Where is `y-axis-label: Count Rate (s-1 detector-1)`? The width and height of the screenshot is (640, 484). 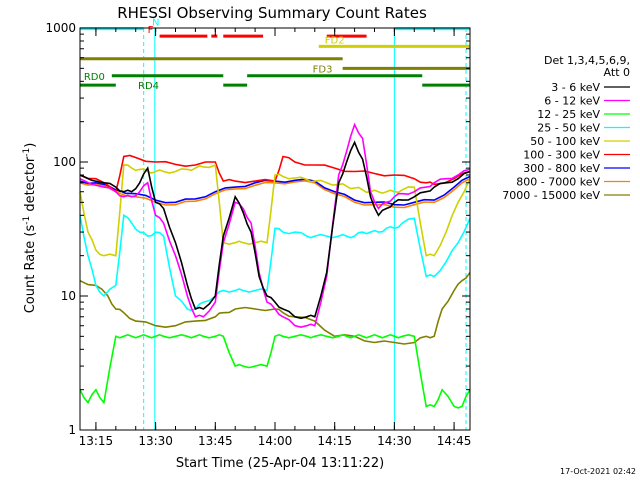
y-axis-label: Count Rate (s-1 detector-1) is located at coordinates (30, 228).